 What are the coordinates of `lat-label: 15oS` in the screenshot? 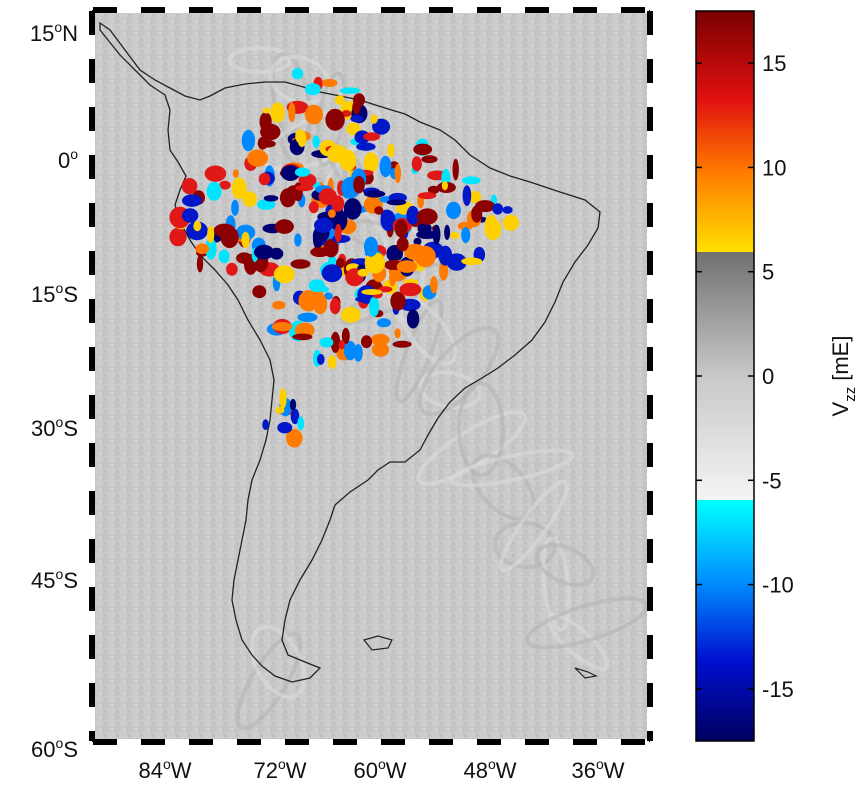 It's located at (54, 293).